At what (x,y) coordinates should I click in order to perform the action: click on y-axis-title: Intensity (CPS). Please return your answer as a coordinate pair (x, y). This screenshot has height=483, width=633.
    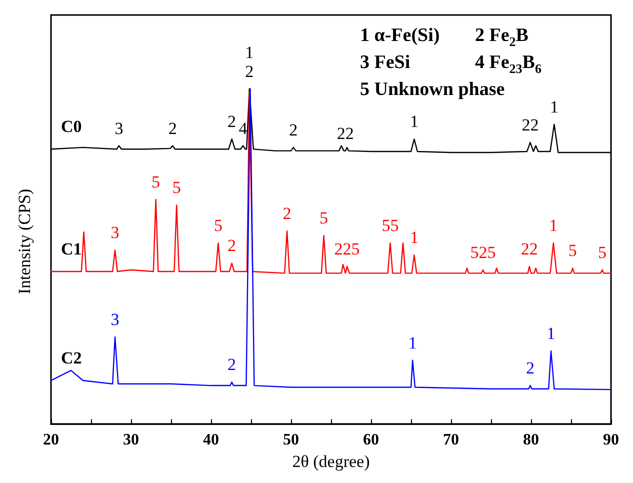
    Looking at the image, I should click on (24, 241).